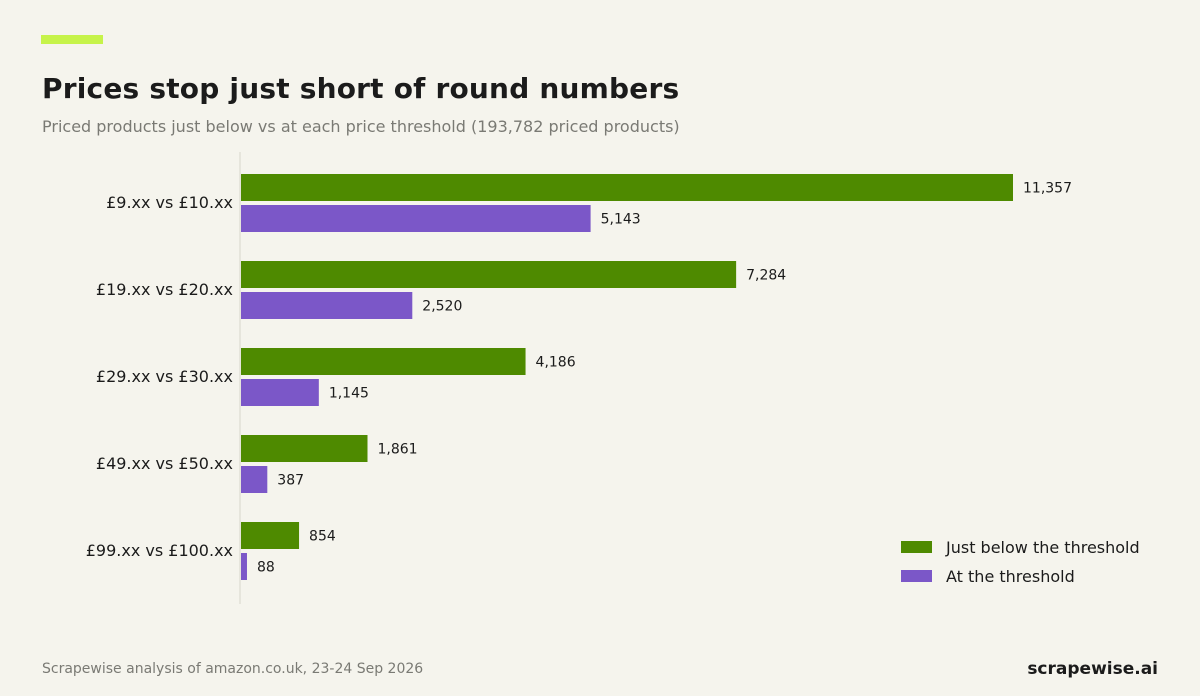  Describe the element at coordinates (159, 550) in the screenshot. I see `category-label: £99.xx vs £100.xx` at that location.